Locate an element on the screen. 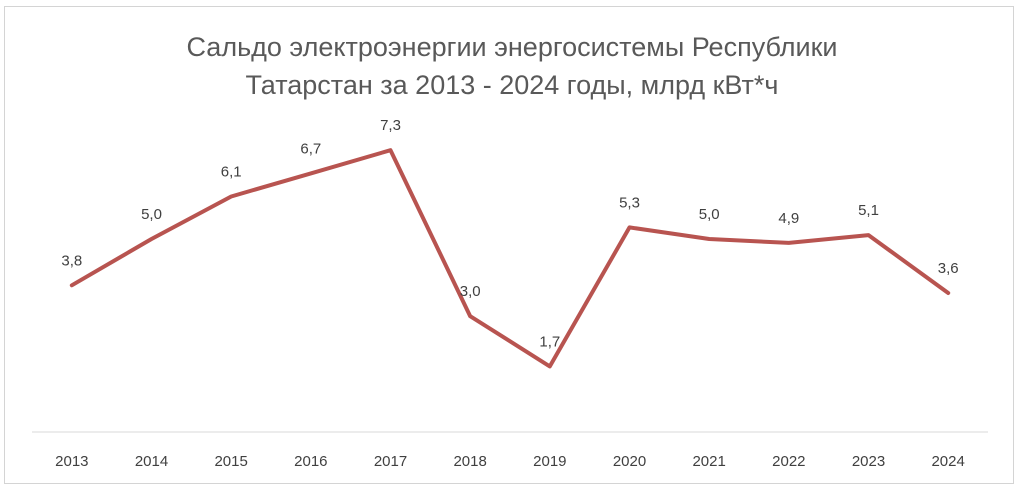  x-tick-label-2013: 2013 is located at coordinates (71, 461).